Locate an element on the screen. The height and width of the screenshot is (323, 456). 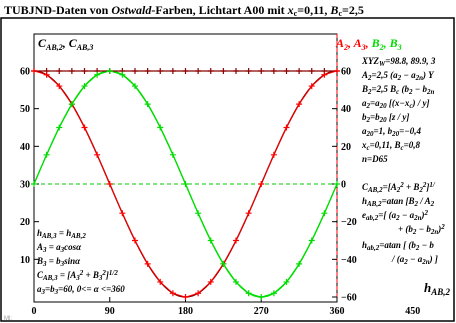
left-y-tick-label: 50 is located at coordinates (25, 109).